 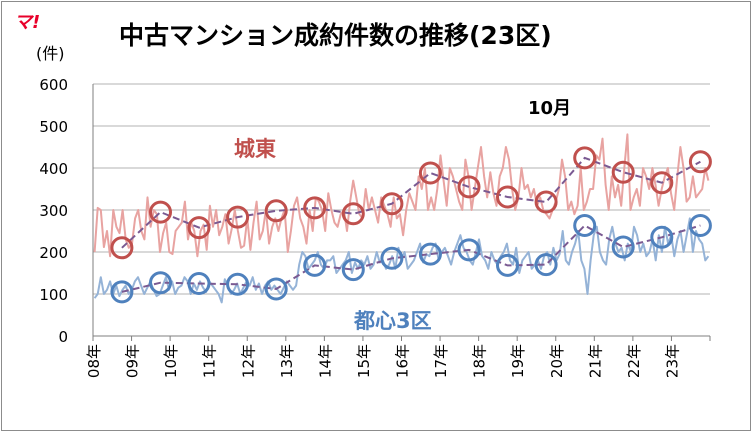 I want to click on series-label-joto: 城東, so click(x=255, y=149).